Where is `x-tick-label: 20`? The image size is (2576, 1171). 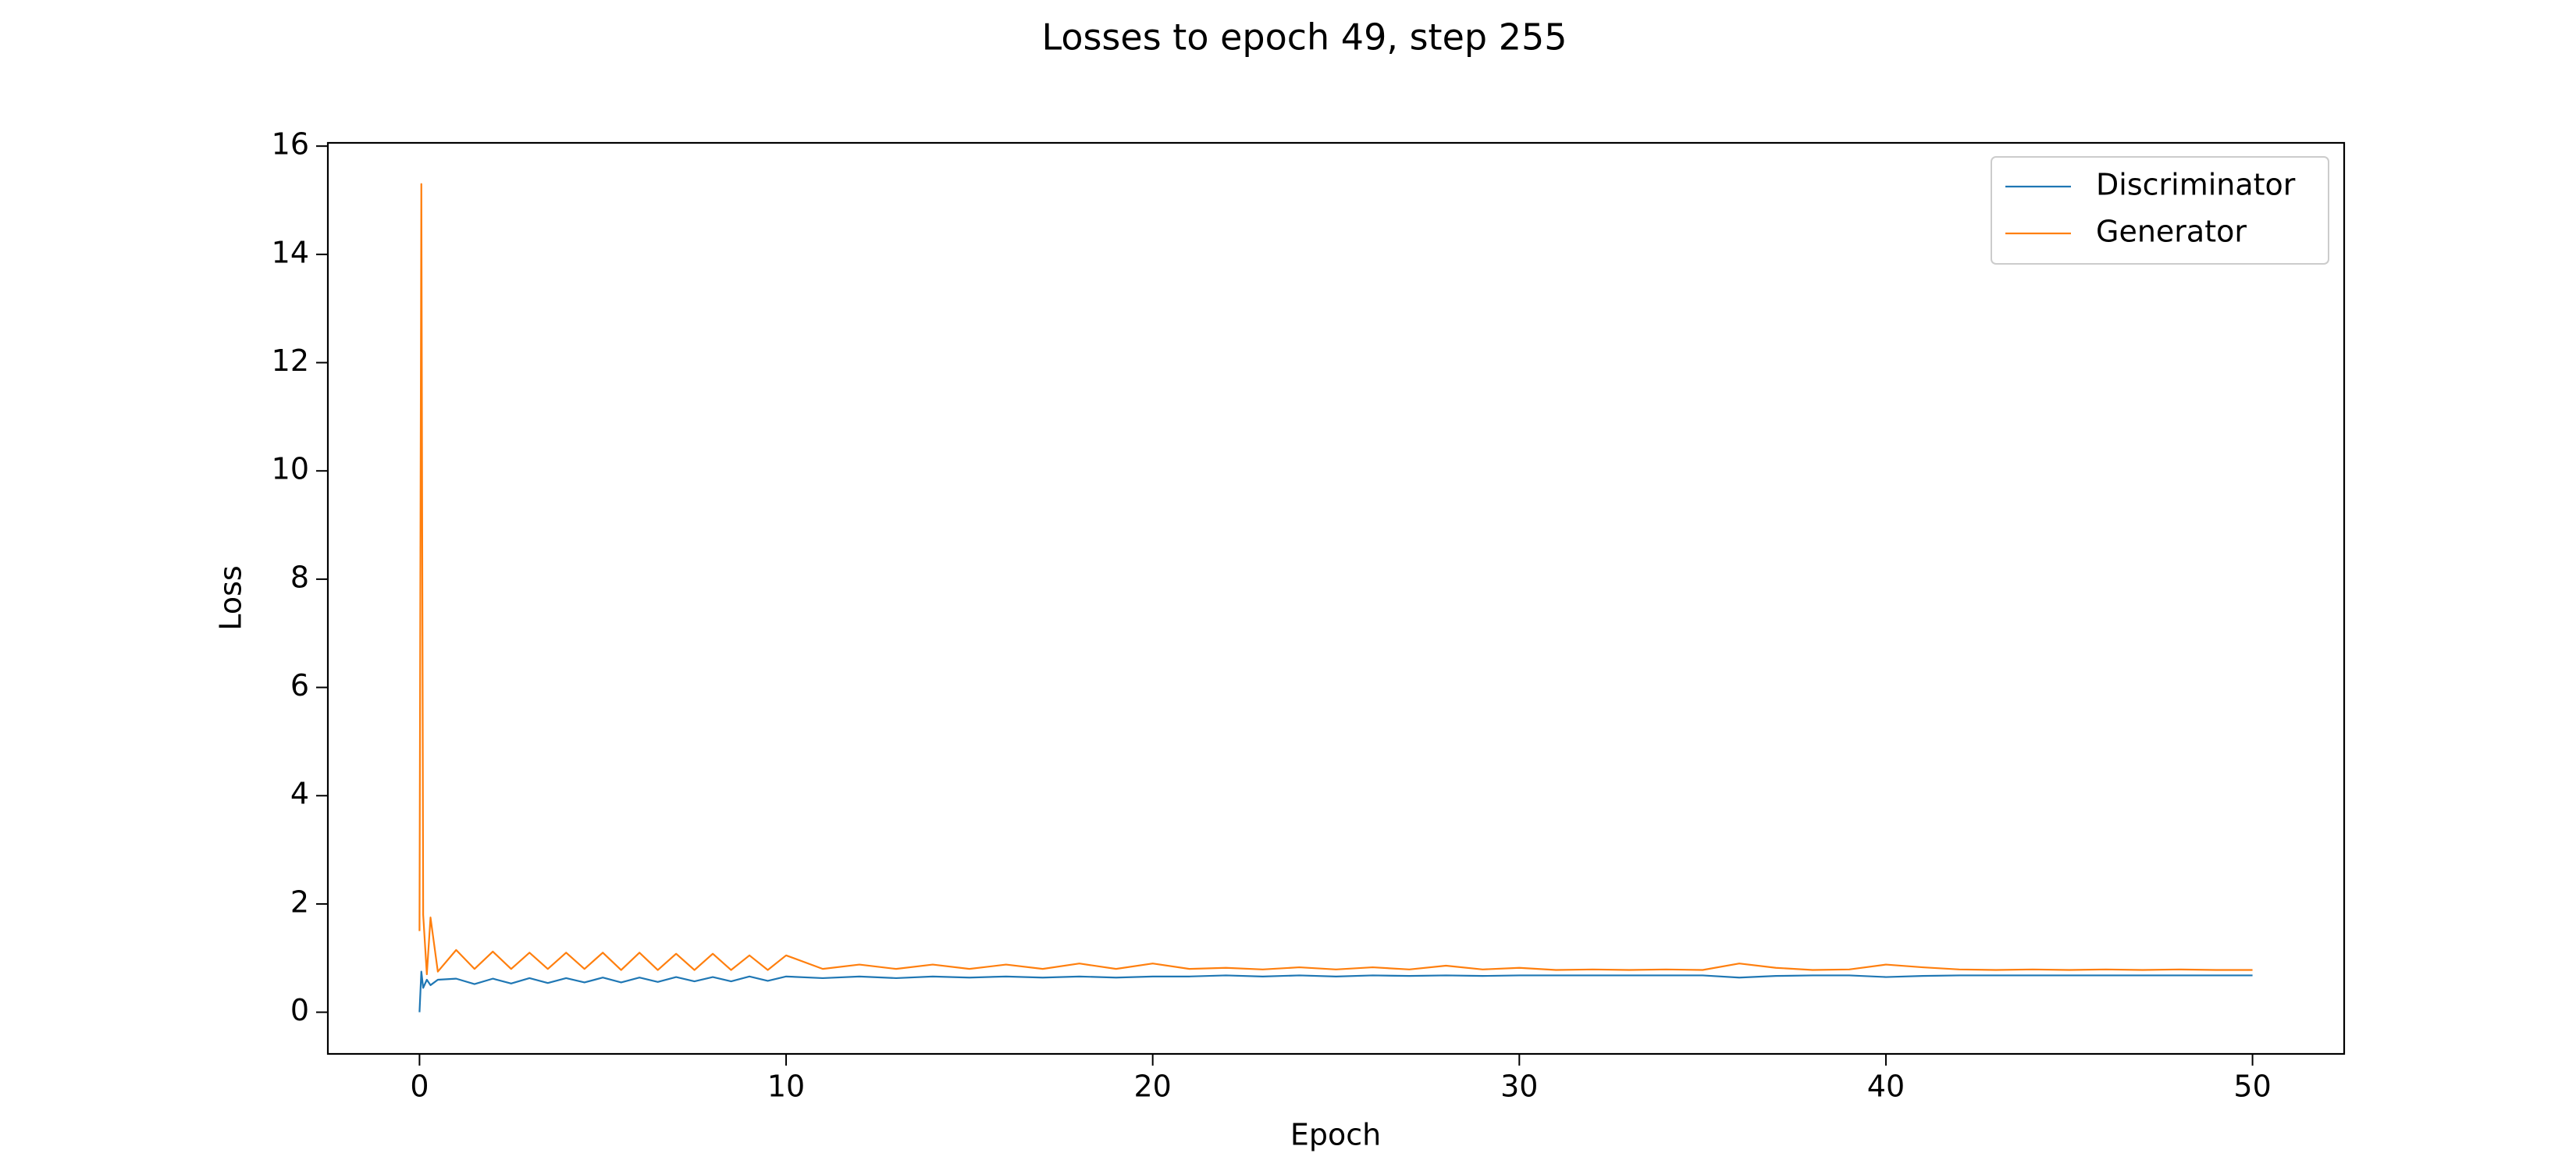
x-tick-label: 20 is located at coordinates (1153, 1087).